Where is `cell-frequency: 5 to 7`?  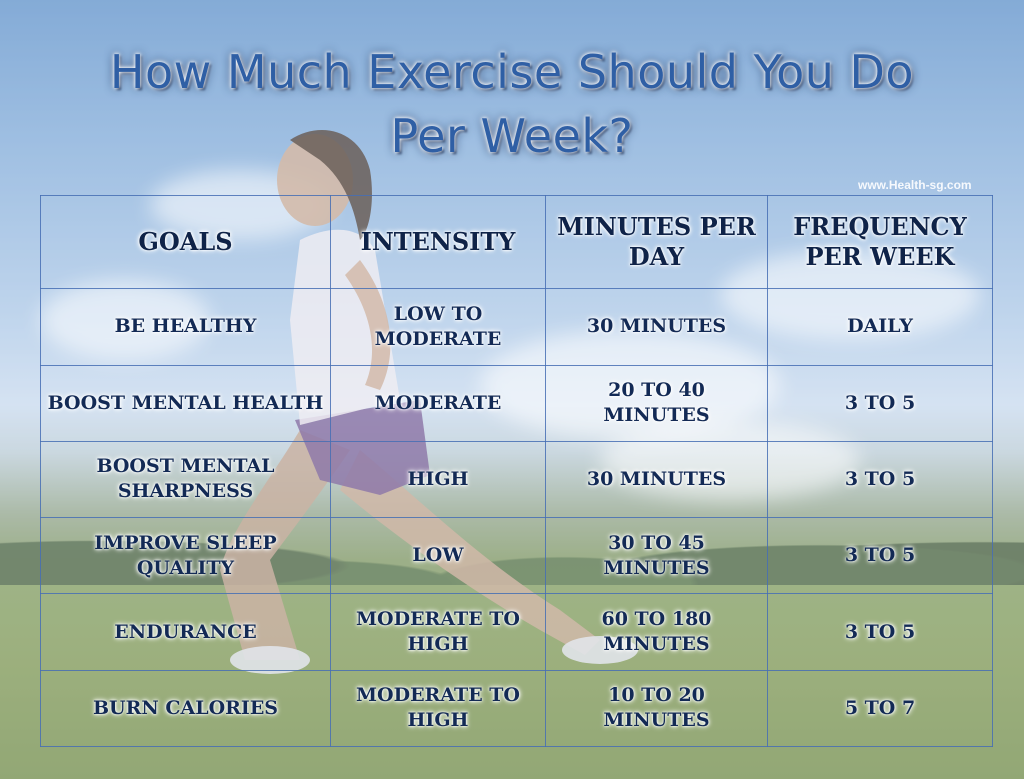
cell-frequency: 5 to 7 is located at coordinates (880, 708).